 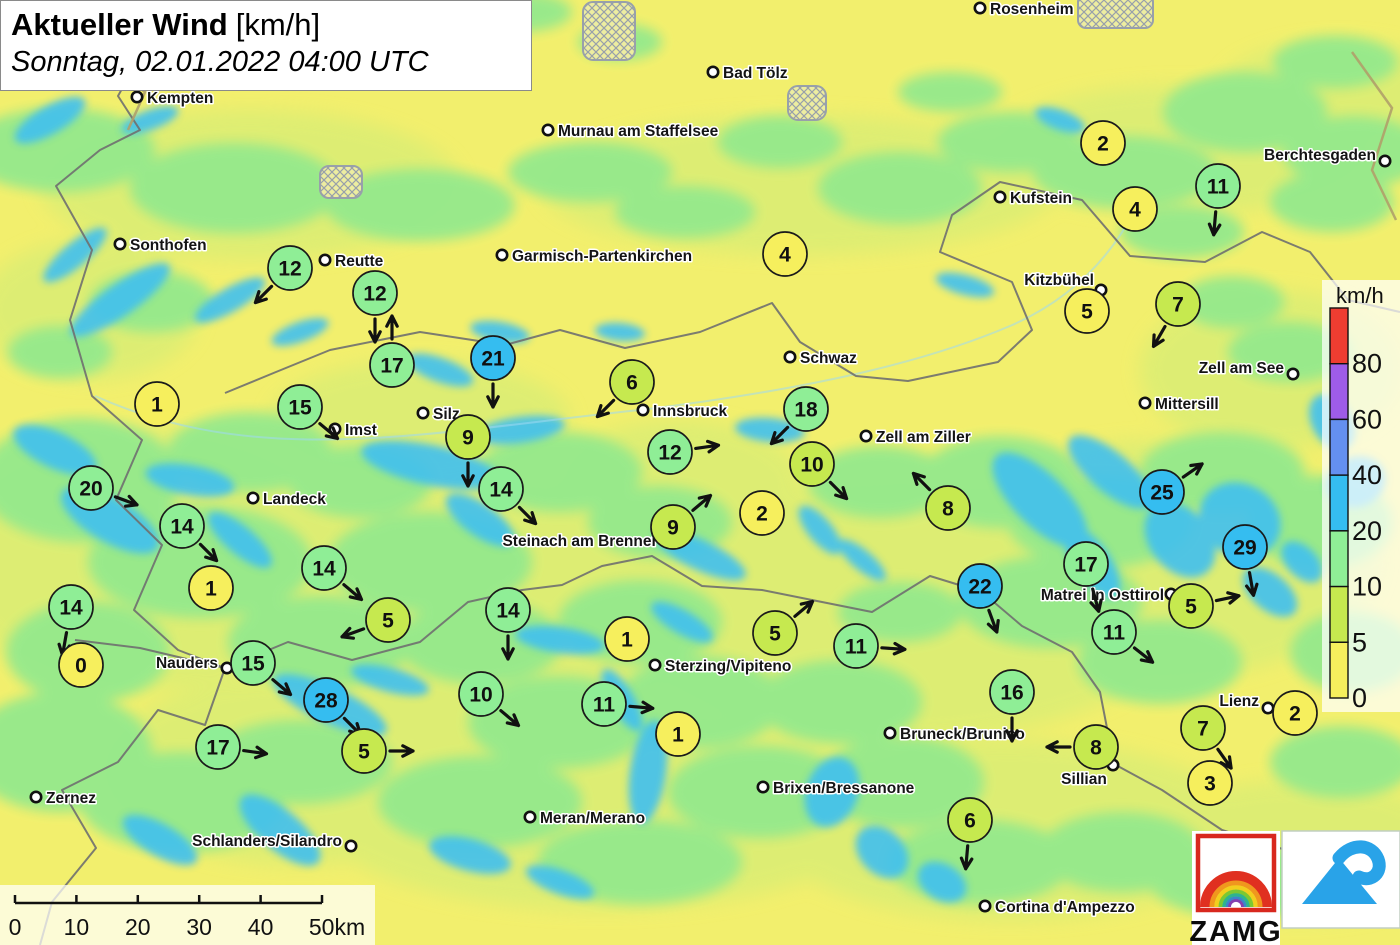 What do you see at coordinates (375, 307) in the screenshot?
I see `wind-marker: 12` at bounding box center [375, 307].